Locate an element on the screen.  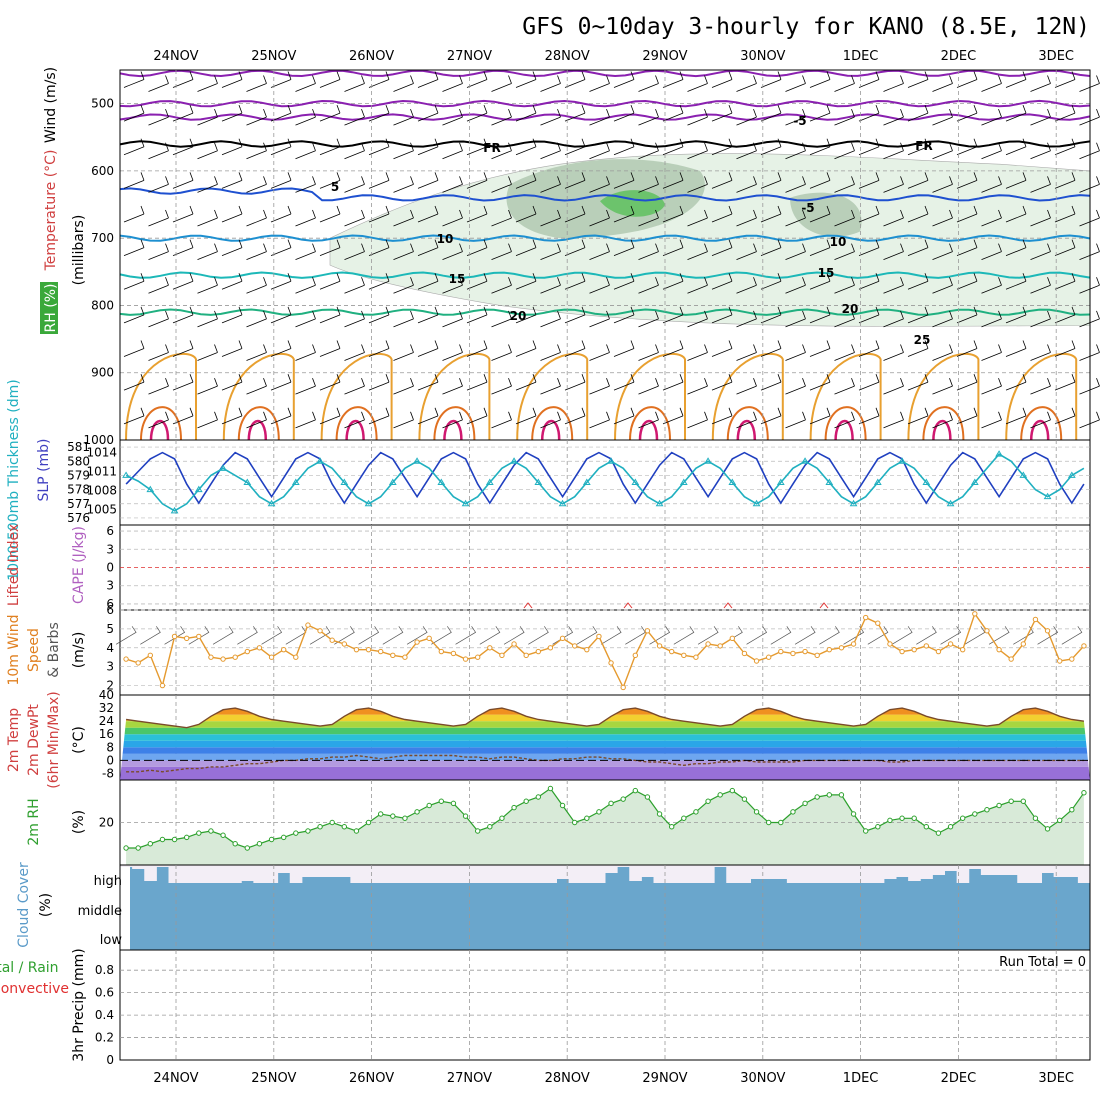
temp-tick-label: 8 is located at coordinates (110, 747).